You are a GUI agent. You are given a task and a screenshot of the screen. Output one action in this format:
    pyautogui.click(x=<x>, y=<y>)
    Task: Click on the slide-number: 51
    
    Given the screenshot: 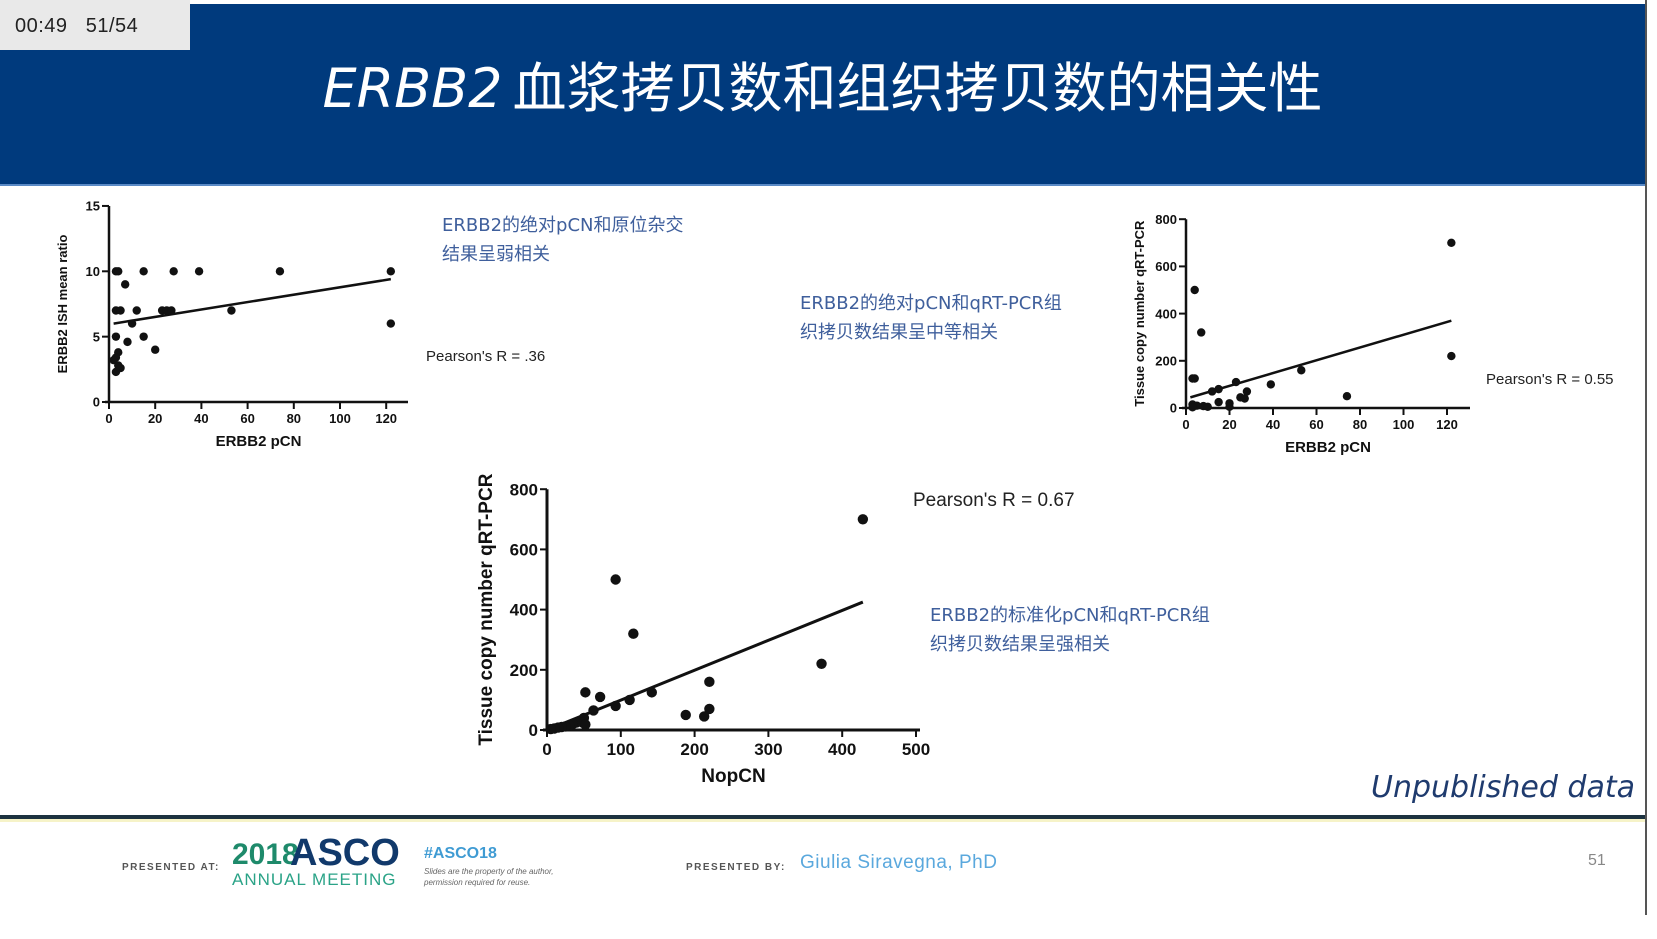 What is the action you would take?
    pyautogui.click(x=1597, y=860)
    